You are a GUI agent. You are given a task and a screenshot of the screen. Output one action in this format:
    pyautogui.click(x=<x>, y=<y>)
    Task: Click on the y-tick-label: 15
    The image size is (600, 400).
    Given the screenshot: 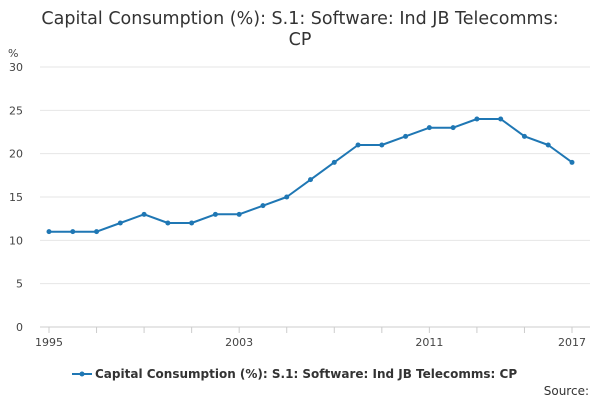 What is the action you would take?
    pyautogui.click(x=16, y=197)
    